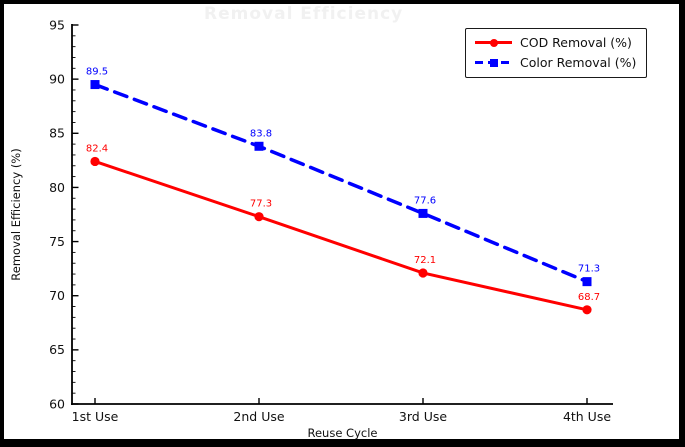 Image resolution: width=685 pixels, height=447 pixels. I want to click on x-tick-label: 3rd Use, so click(423, 416).